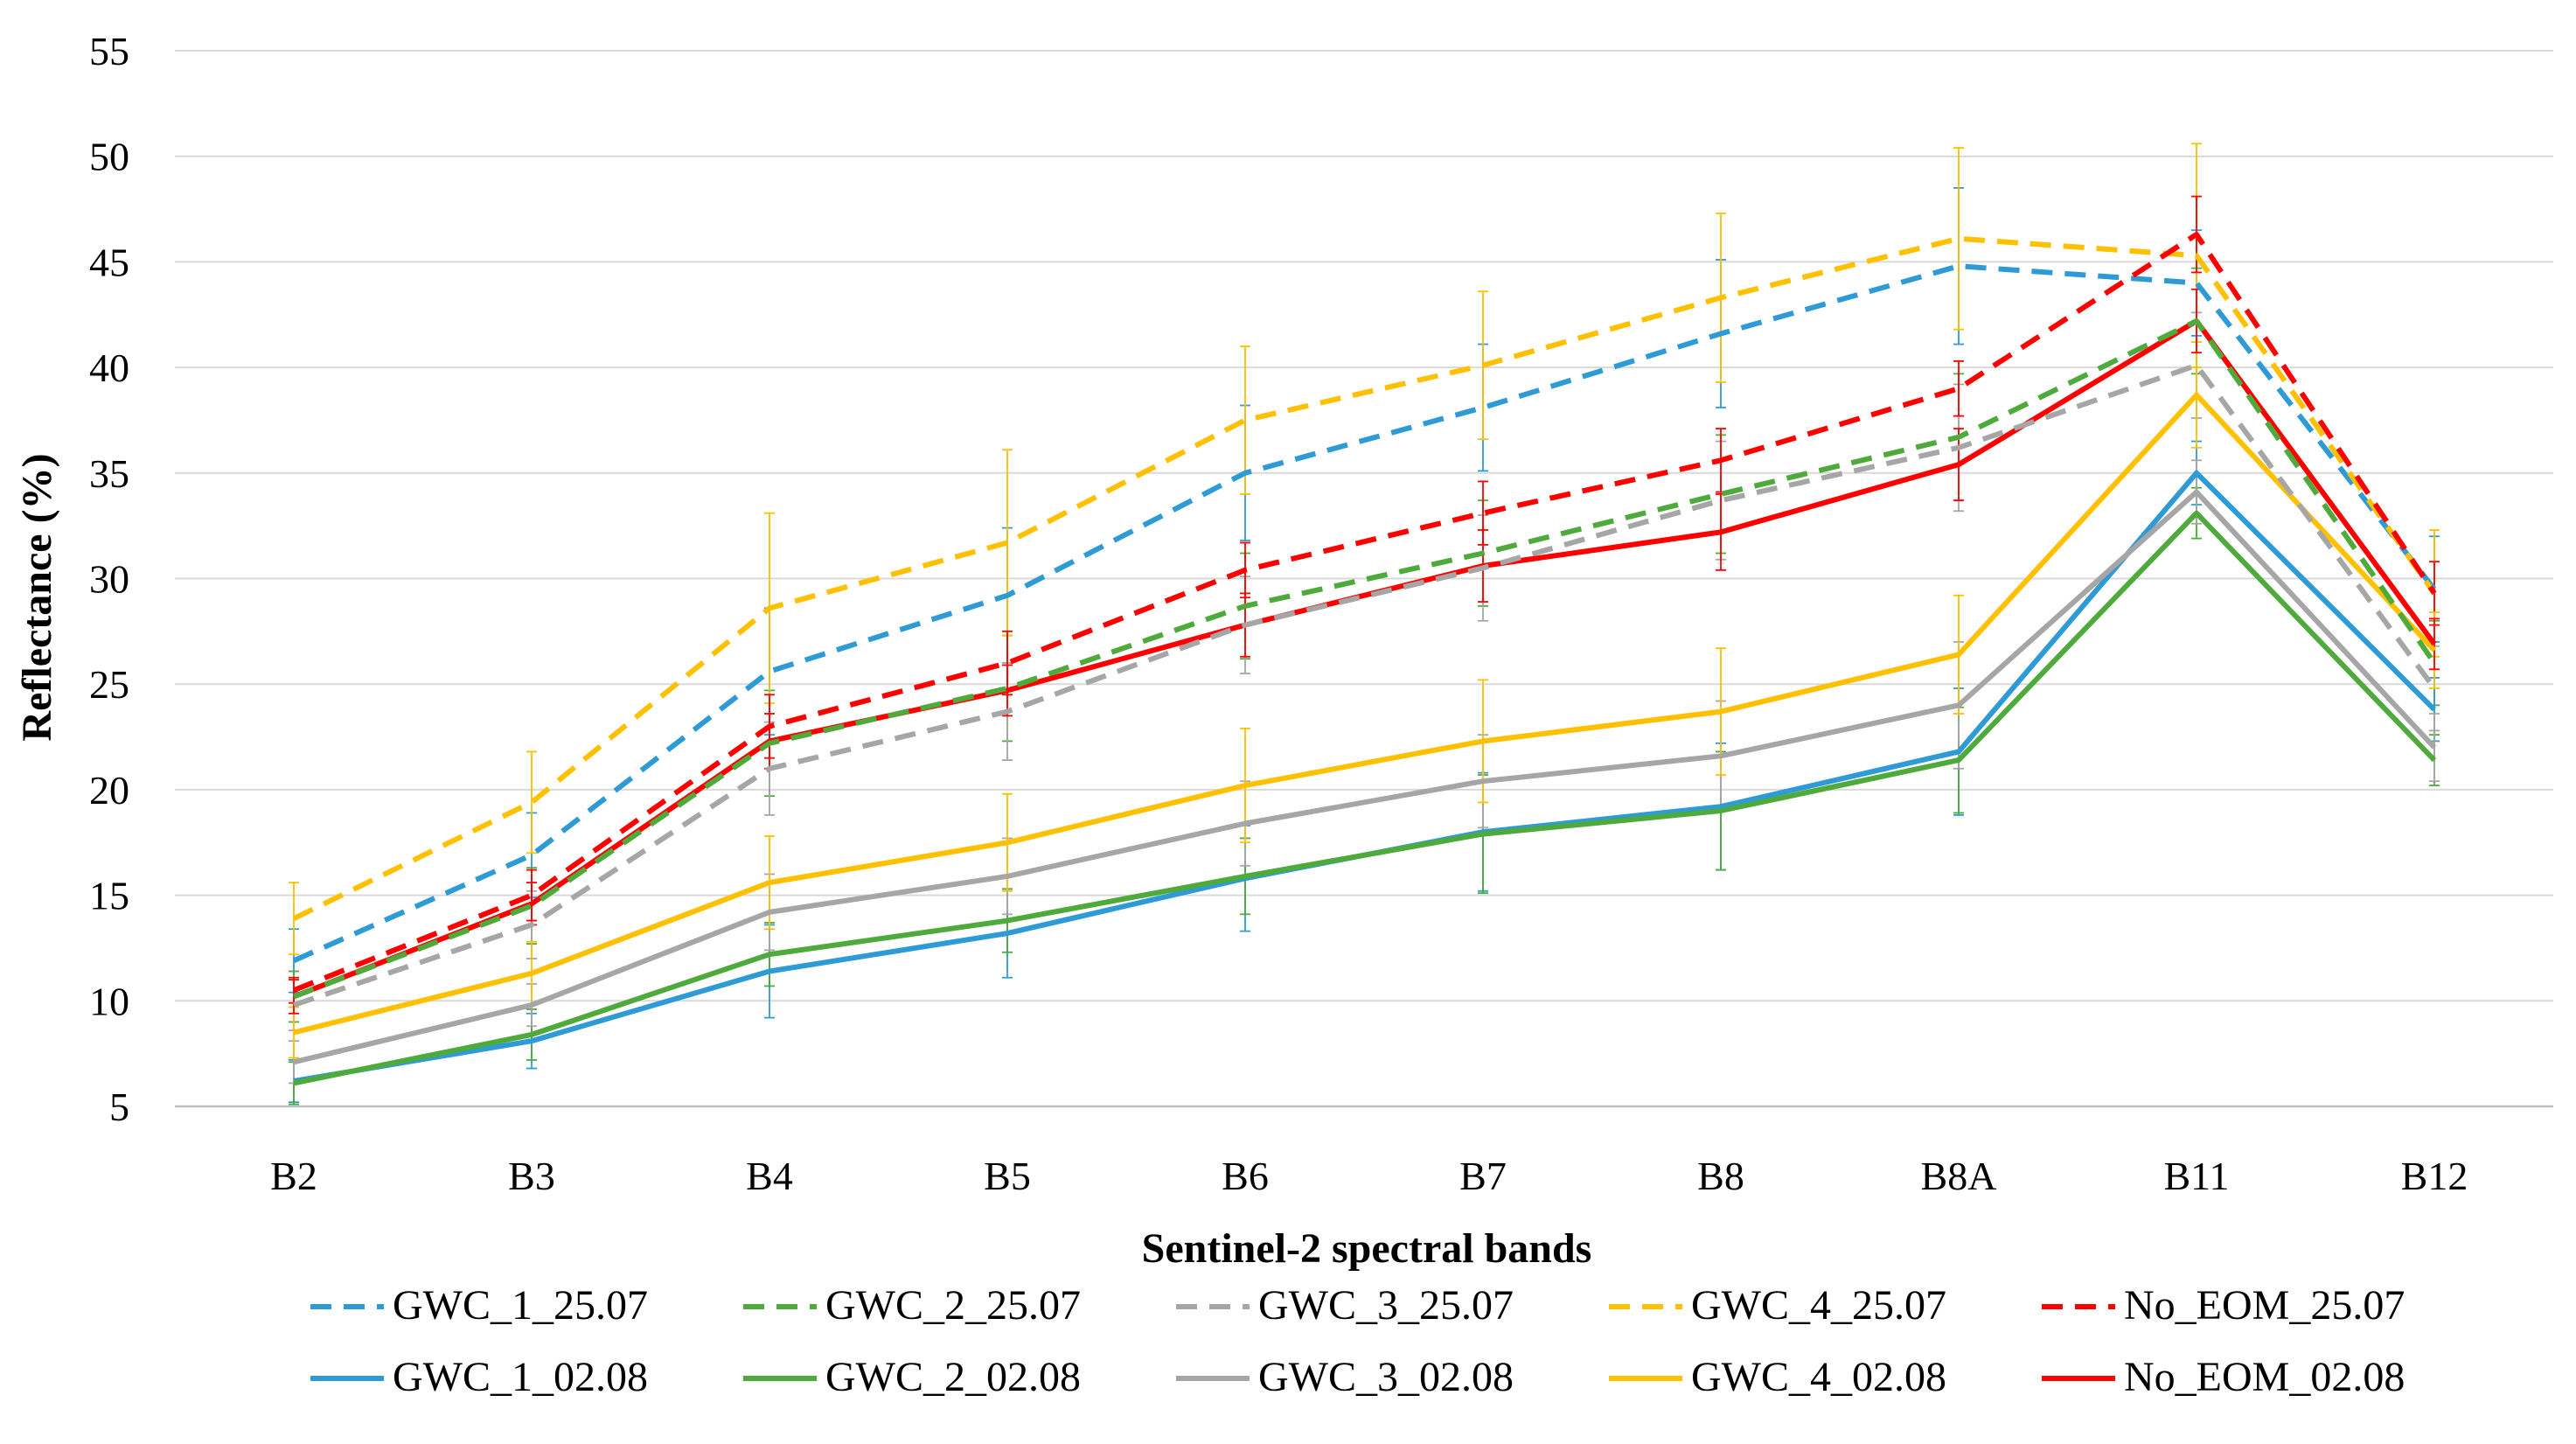 The height and width of the screenshot is (1444, 2576). Describe the element at coordinates (1483, 1176) in the screenshot. I see `x-tick-label: B7` at that location.